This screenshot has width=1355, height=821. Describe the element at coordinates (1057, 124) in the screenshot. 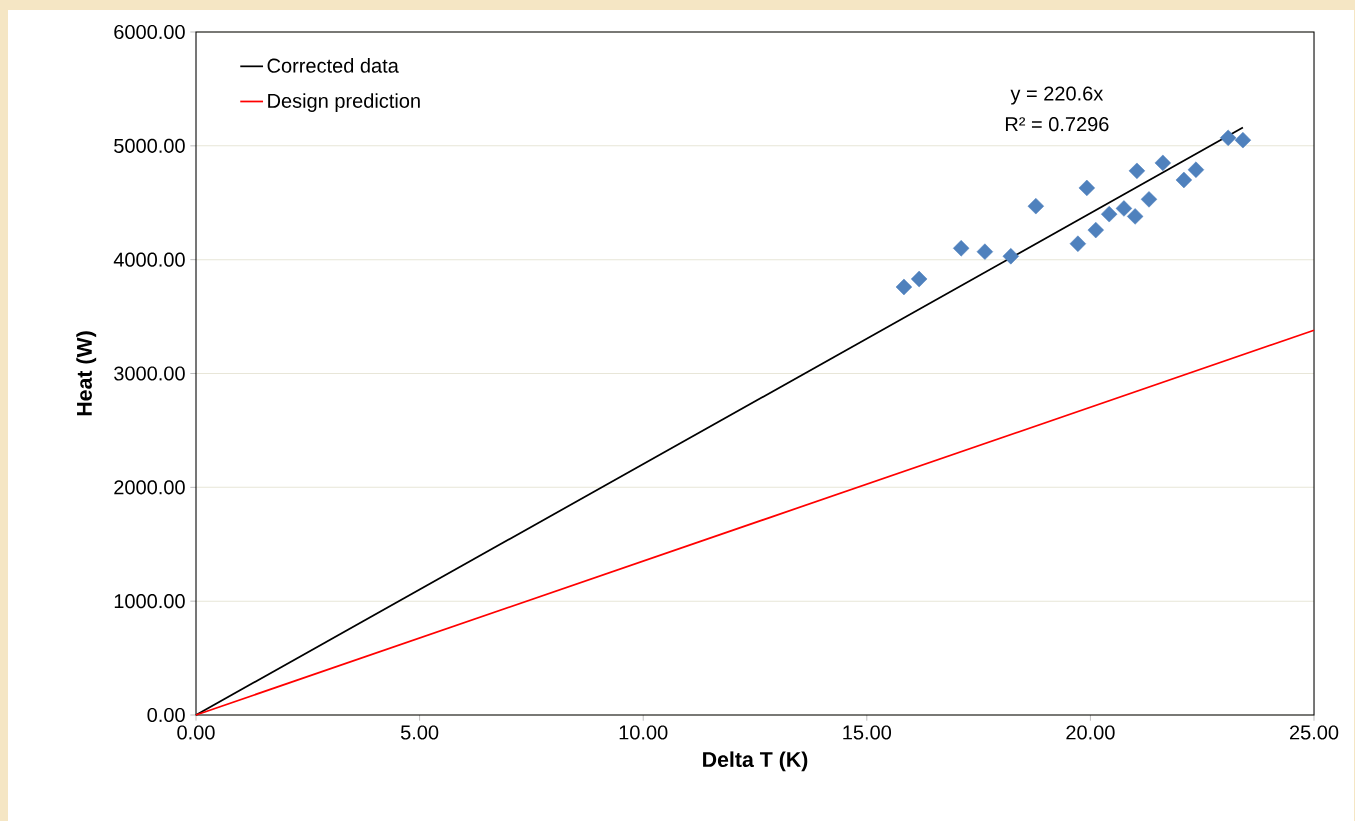

I see `annotation: R² = 0.7296` at that location.